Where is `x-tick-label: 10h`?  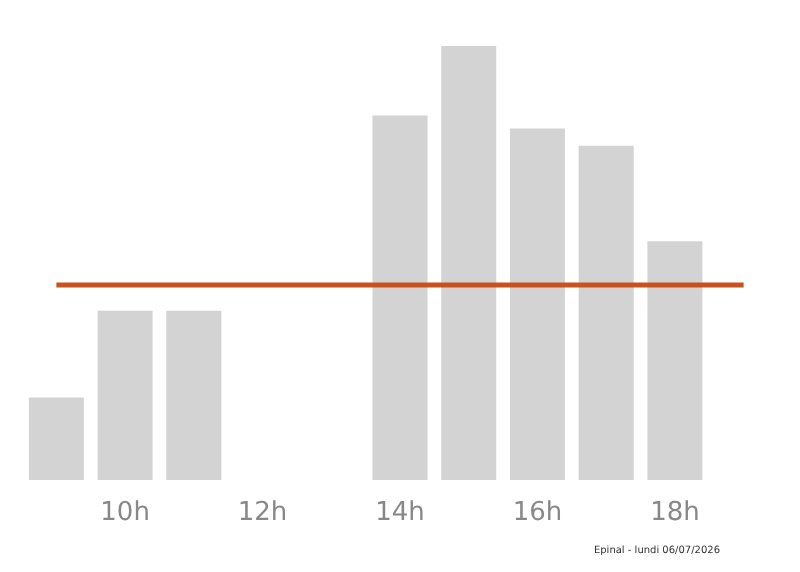
x-tick-label: 10h is located at coordinates (125, 513).